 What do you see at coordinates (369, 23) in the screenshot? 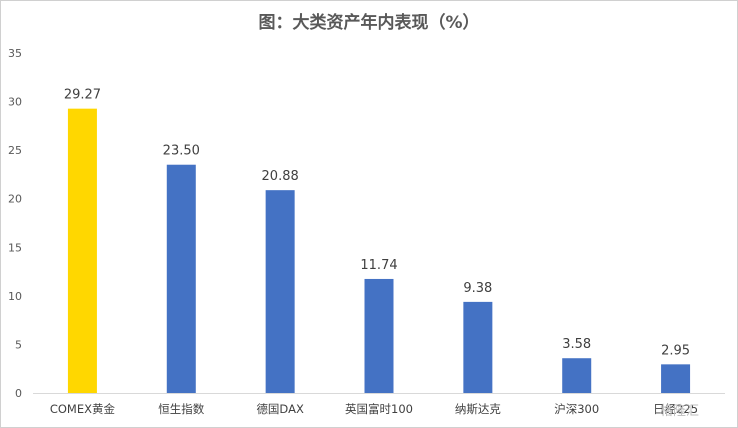
I see `chart-title: 图：大类资产年内表现（%）` at bounding box center [369, 23].